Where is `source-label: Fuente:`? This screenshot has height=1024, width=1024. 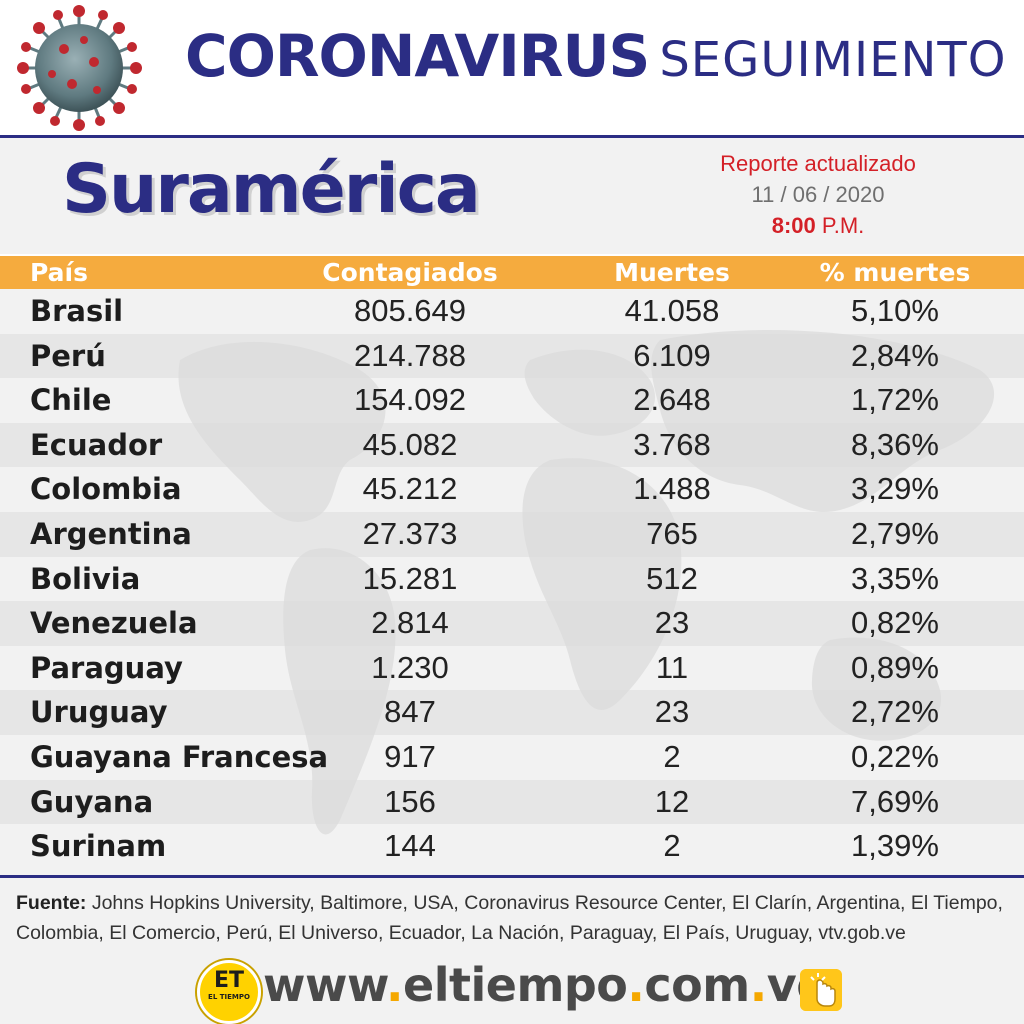
source-label: Fuente: is located at coordinates (51, 903).